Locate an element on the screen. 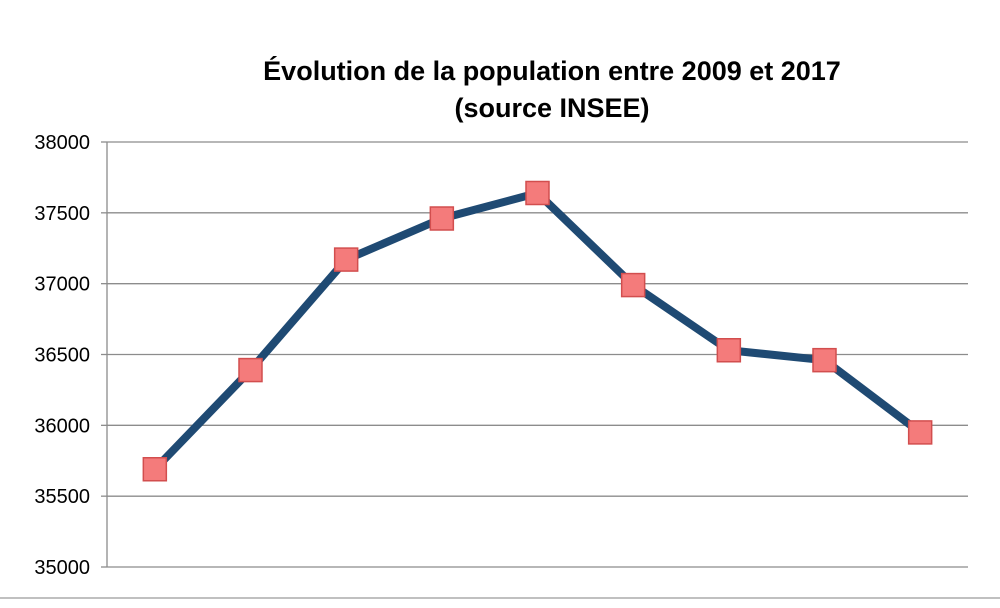 The height and width of the screenshot is (608, 1000). y-tick-label: 37000 is located at coordinates (62, 285).